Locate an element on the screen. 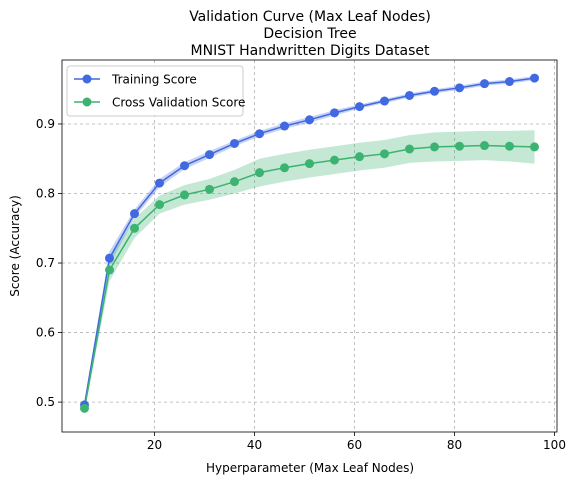 The width and height of the screenshot is (578, 485). y-tick-label-2: 0.7 is located at coordinates (45, 263).